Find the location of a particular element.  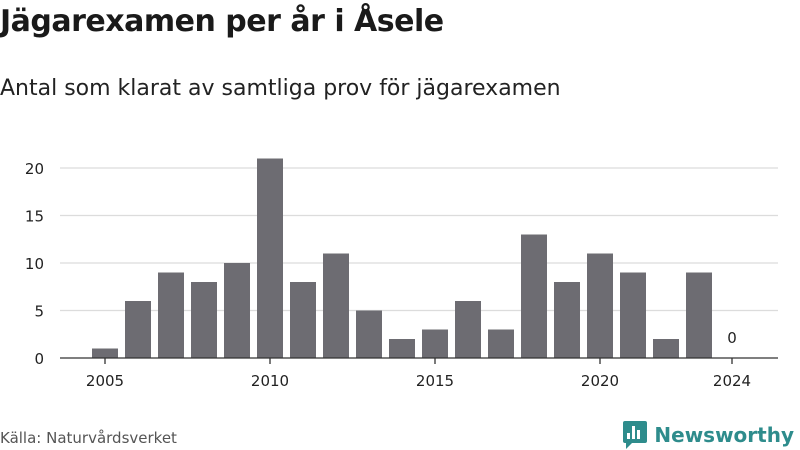

bar-2014 is located at coordinates (402, 348).